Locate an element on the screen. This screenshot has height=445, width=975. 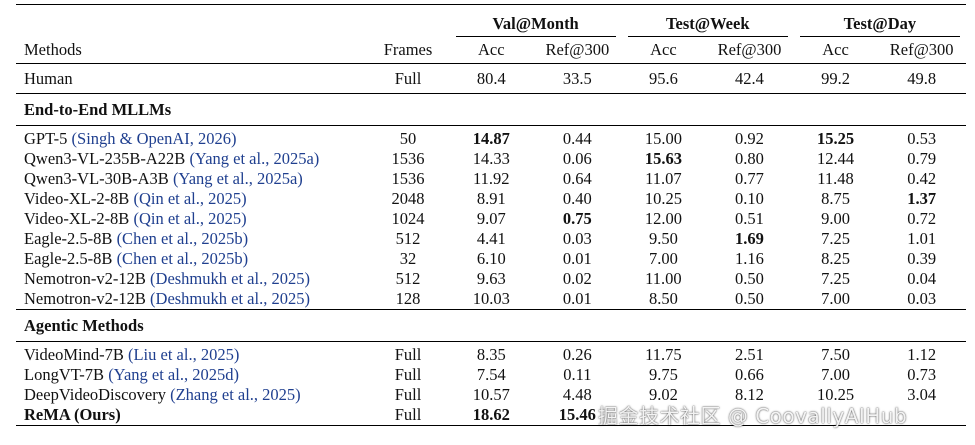
value-cell: 0.40 is located at coordinates (577, 198).